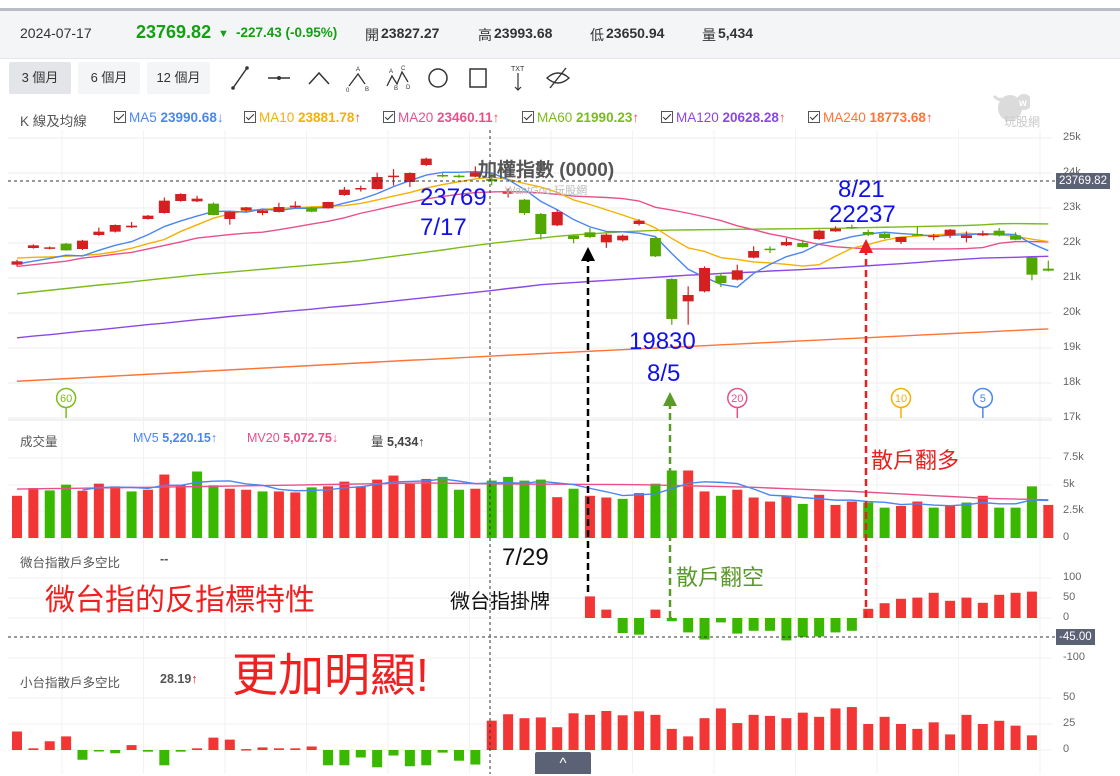  What do you see at coordinates (563, 763) in the screenshot?
I see `collapse-panel-button: ^` at bounding box center [563, 763].